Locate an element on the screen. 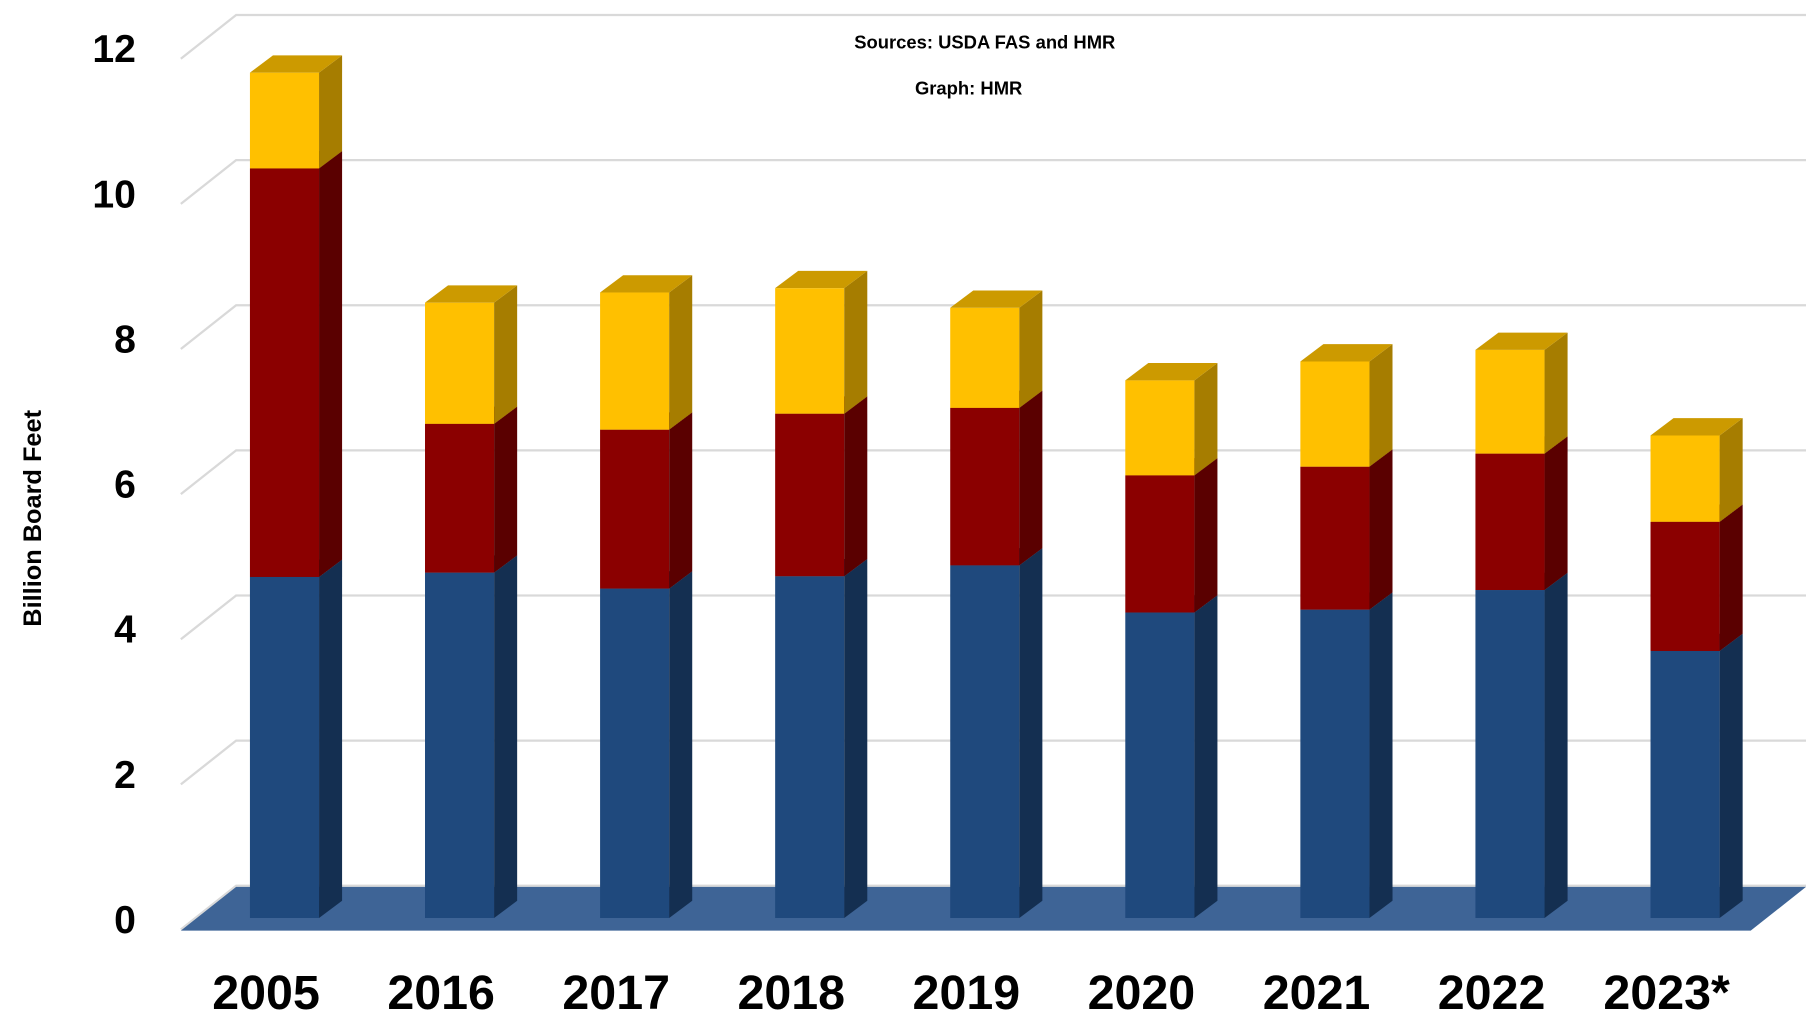  y-tick-label: 0 is located at coordinates (125, 920).